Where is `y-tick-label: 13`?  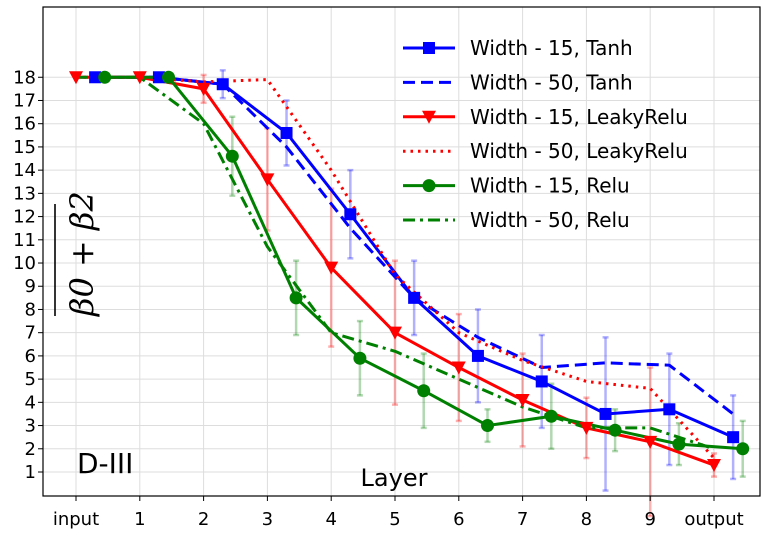
y-tick-label: 13 is located at coordinates (24, 193).